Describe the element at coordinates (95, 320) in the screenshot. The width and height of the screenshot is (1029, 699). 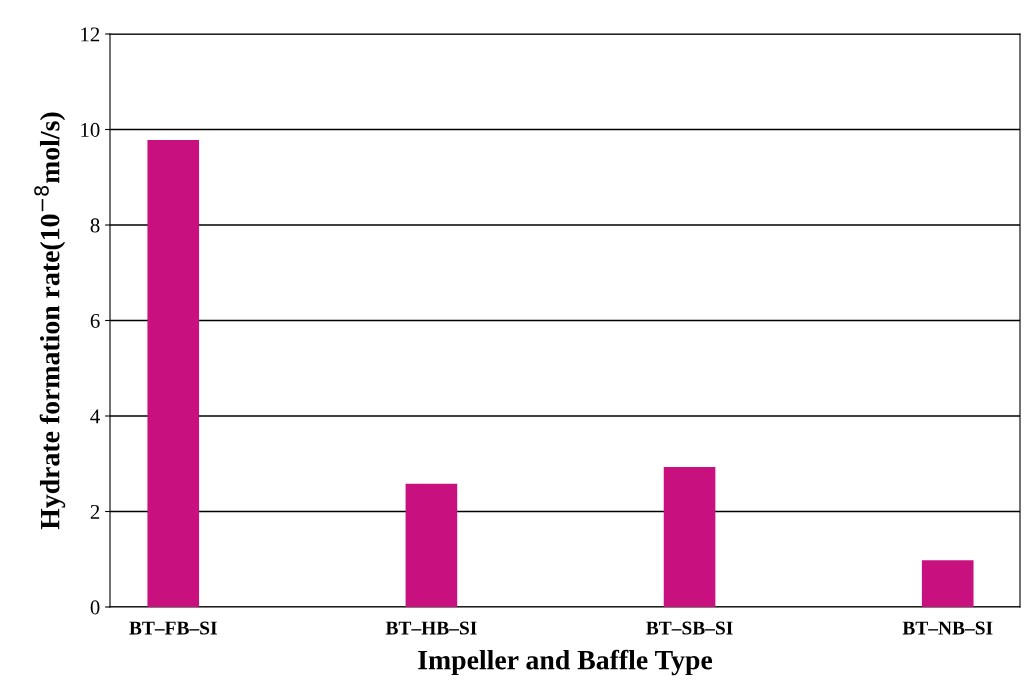
I see `y-tick-label: 6` at that location.